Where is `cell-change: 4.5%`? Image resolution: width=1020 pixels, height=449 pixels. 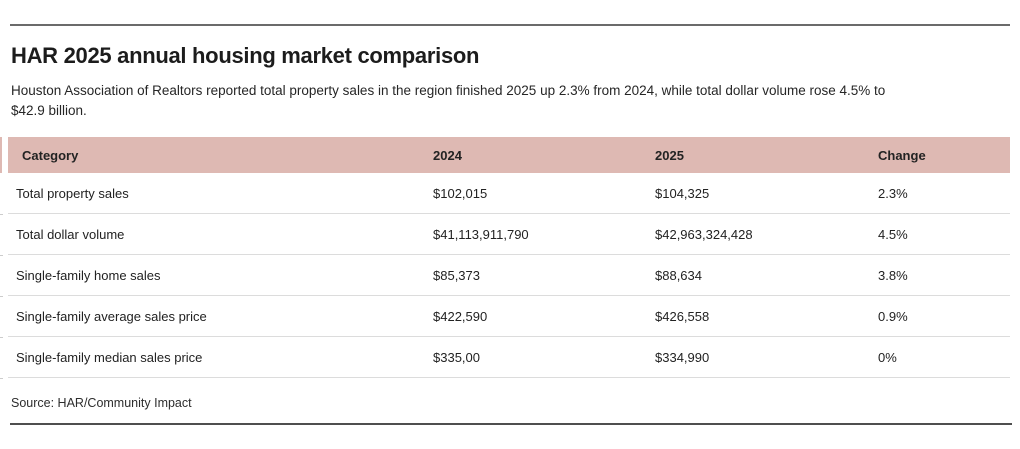 cell-change: 4.5% is located at coordinates (893, 234).